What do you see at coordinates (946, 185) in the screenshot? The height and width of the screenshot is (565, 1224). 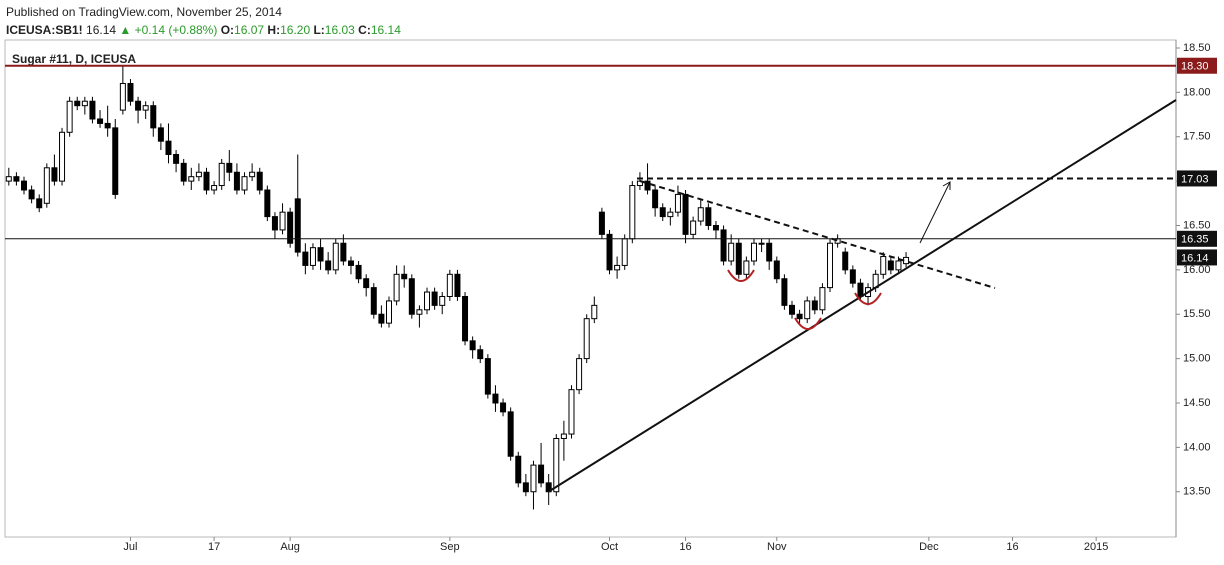 I see `arrow-head` at bounding box center [946, 185].